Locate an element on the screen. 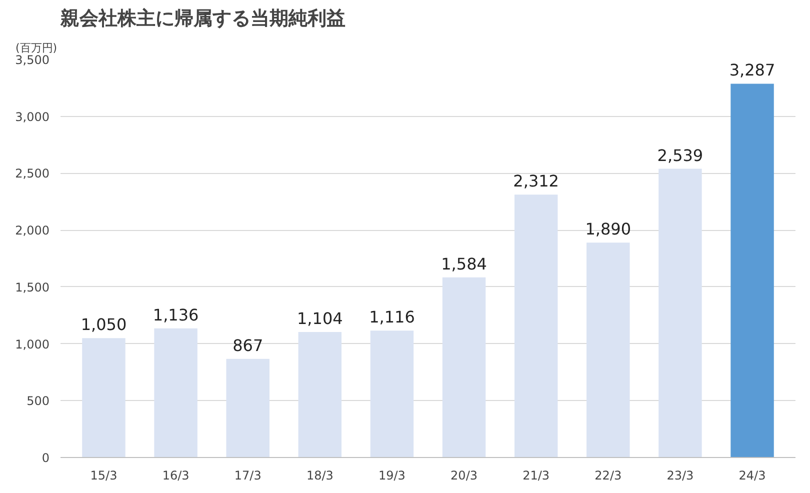  x-tick-label: 18/3 is located at coordinates (320, 475).